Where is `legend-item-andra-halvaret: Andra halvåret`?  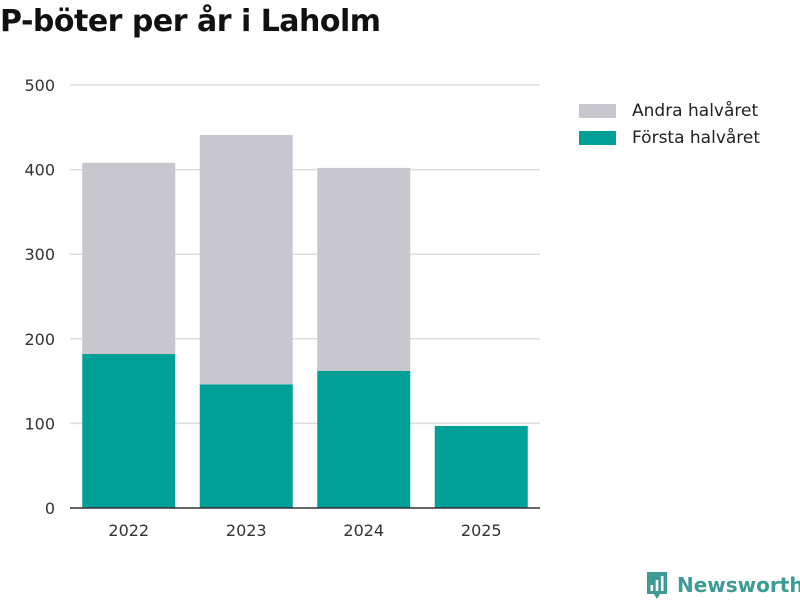 legend-item-andra-halvaret: Andra halvåret is located at coordinates (669, 110).